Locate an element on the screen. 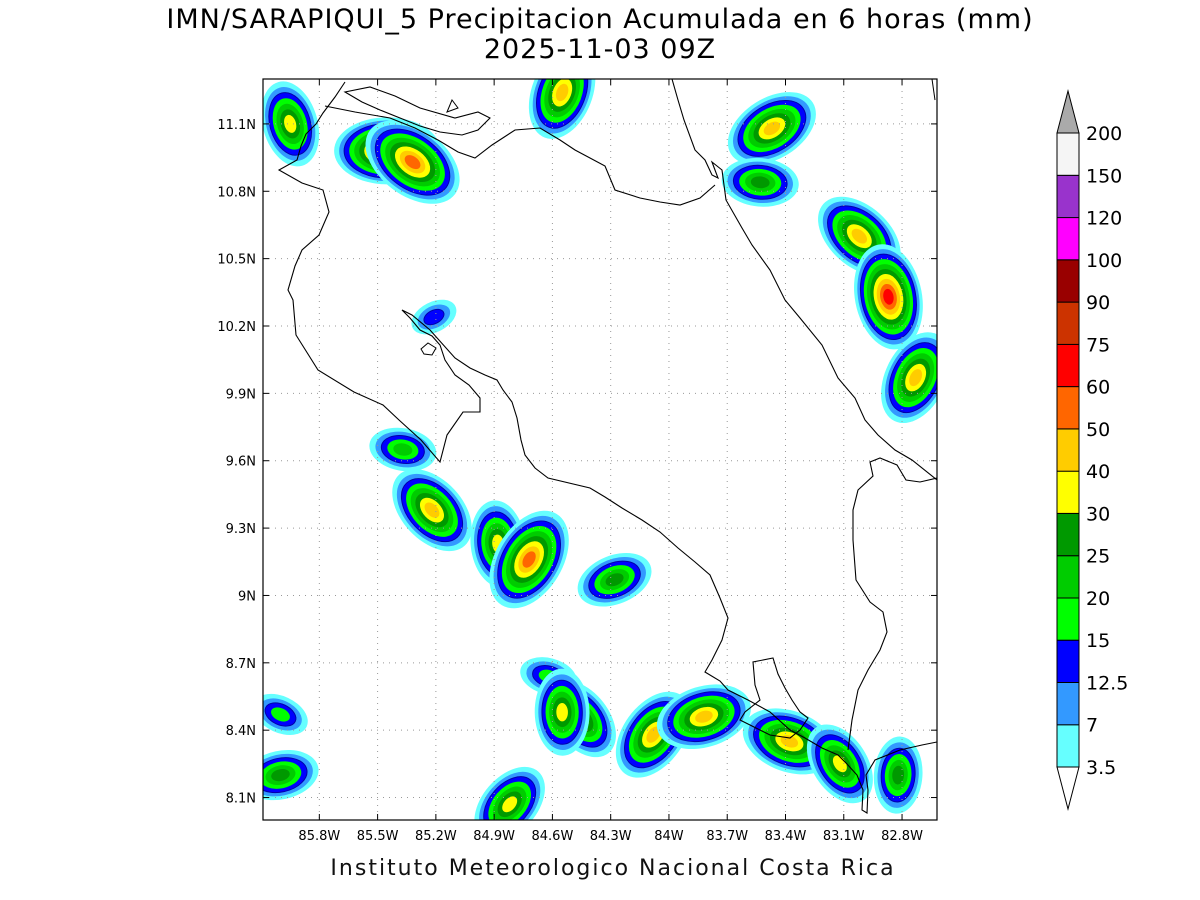  lat-tick-label: 10.2N is located at coordinates (236, 327).